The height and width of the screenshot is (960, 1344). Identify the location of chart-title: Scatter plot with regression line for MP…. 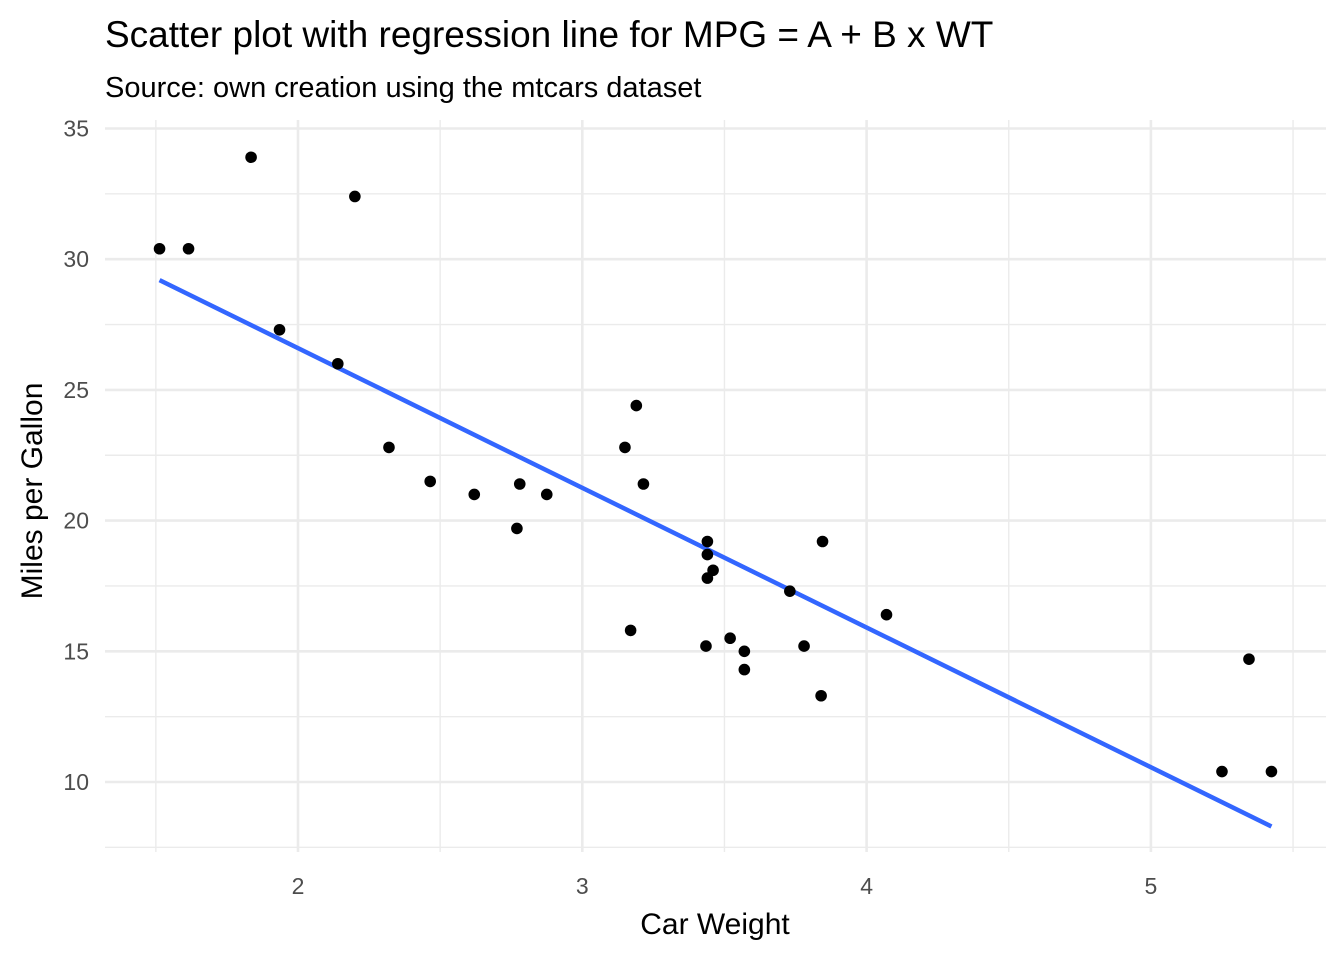
(549, 34).